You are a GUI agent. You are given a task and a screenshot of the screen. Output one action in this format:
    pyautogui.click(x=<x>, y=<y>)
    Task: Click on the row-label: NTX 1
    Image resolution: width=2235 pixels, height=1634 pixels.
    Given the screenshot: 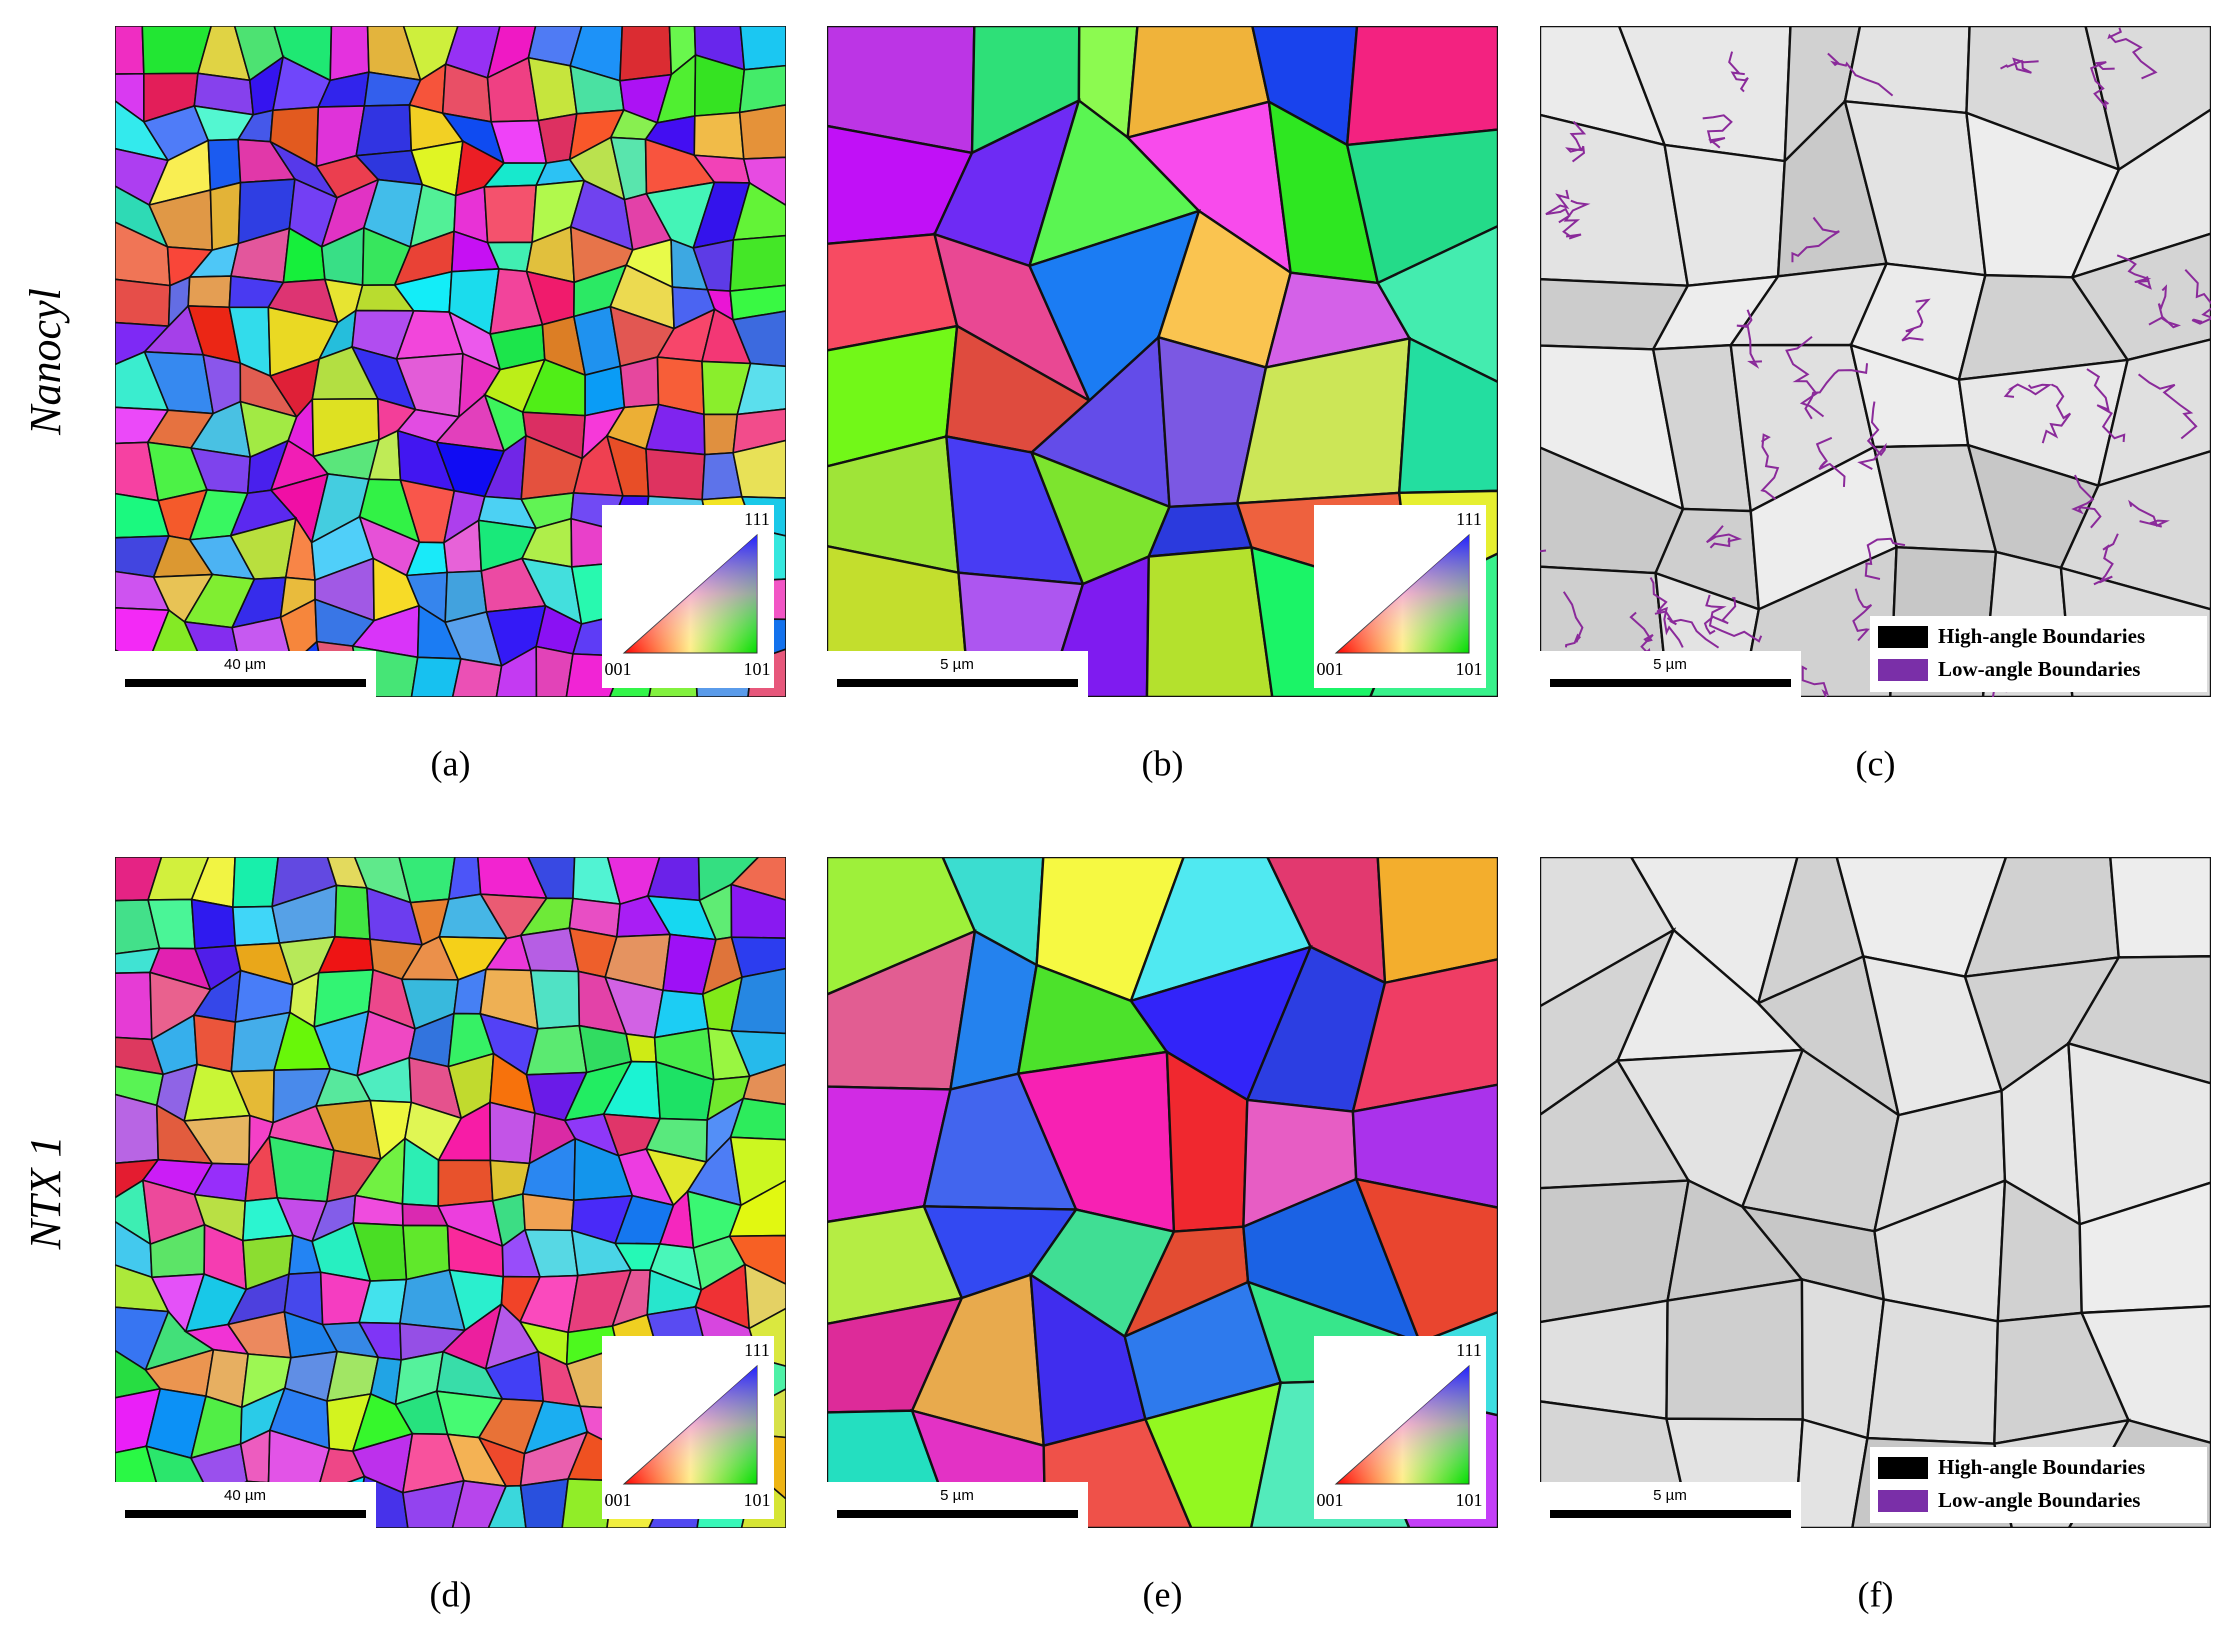 What is the action you would take?
    pyautogui.click(x=45, y=1193)
    